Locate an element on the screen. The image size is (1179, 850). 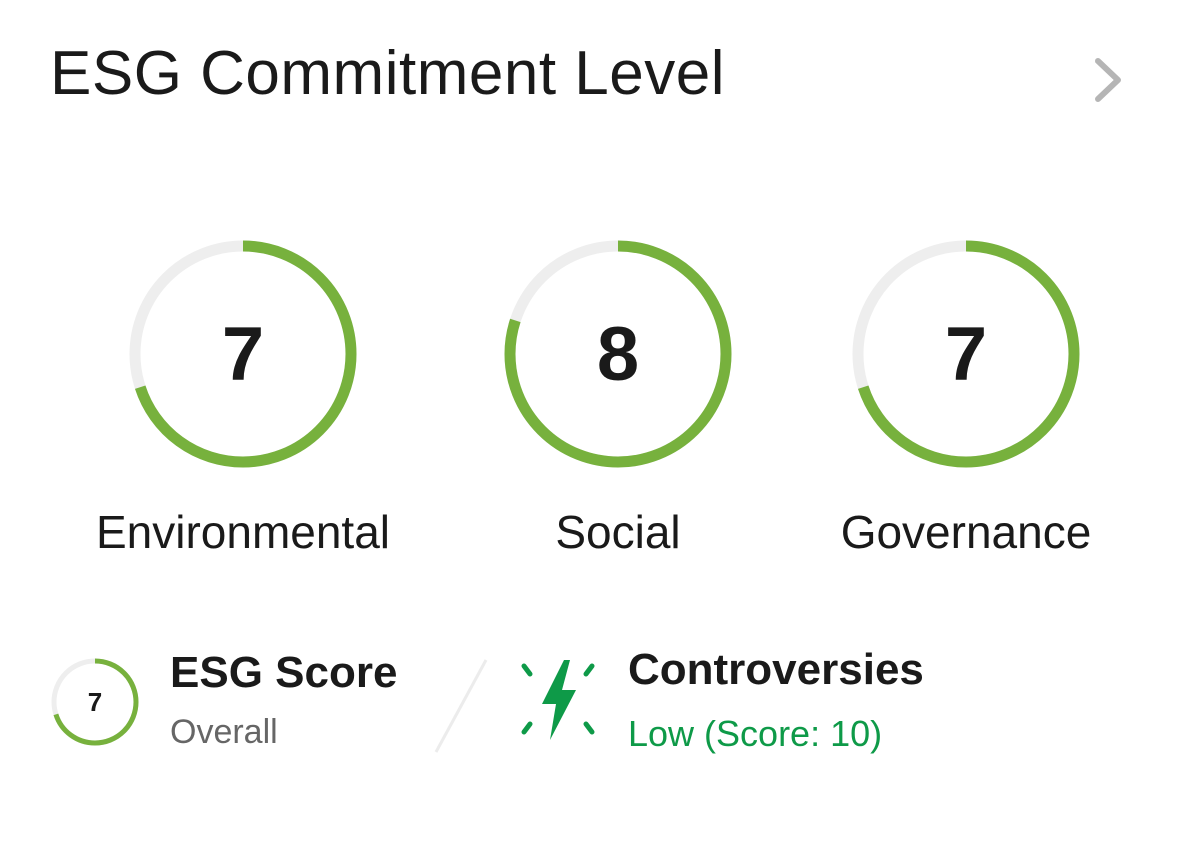
esg-score-subtitle: Overall is located at coordinates (224, 732).